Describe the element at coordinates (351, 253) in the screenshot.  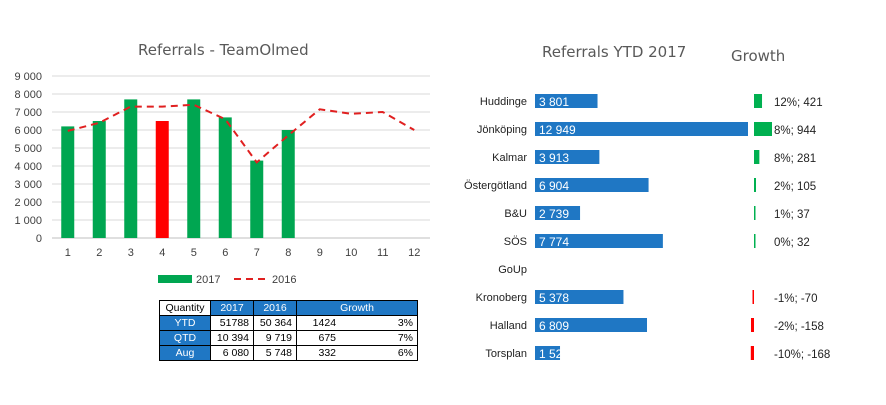
I see `x-tick-label: 10` at that location.